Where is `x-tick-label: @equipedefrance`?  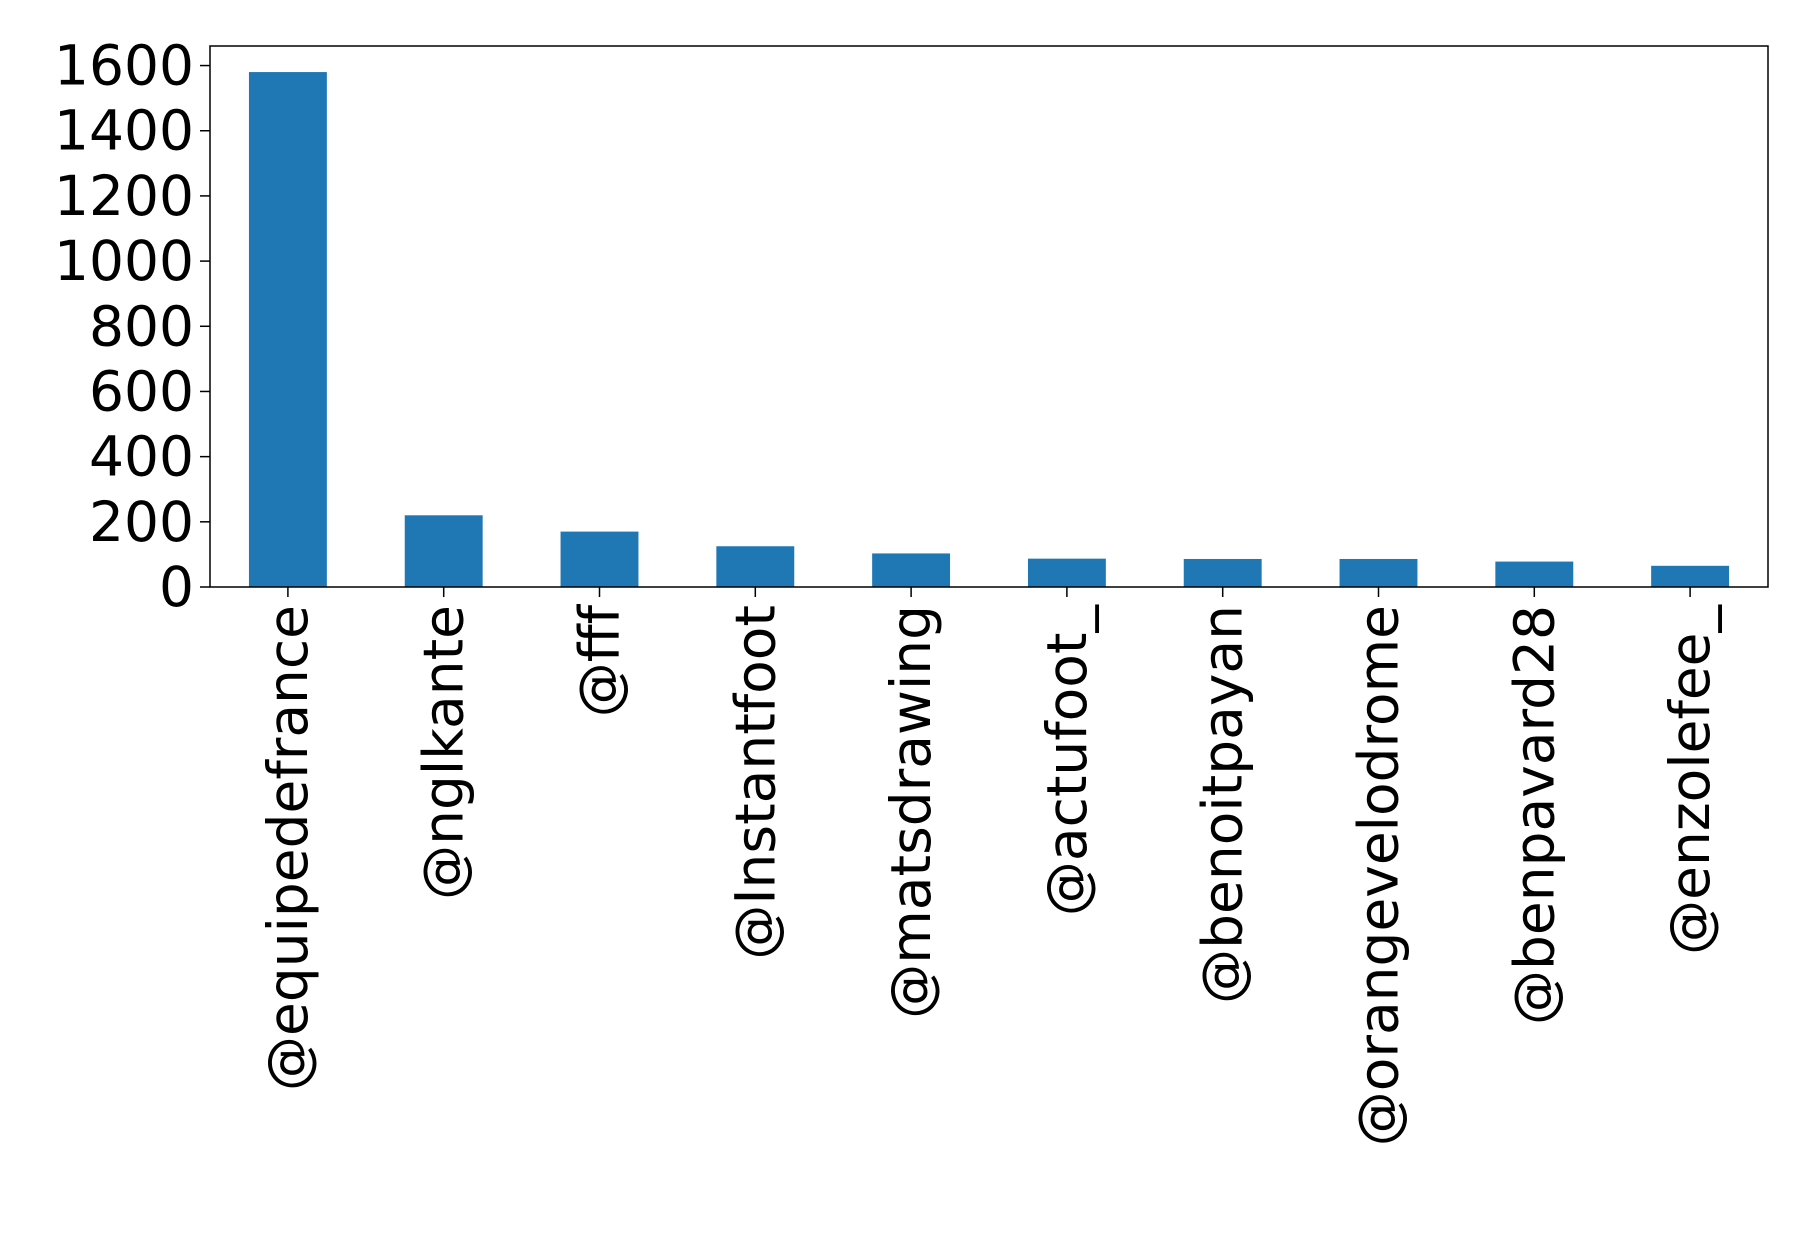
x-tick-label: @equipedefrance is located at coordinates (288, 848).